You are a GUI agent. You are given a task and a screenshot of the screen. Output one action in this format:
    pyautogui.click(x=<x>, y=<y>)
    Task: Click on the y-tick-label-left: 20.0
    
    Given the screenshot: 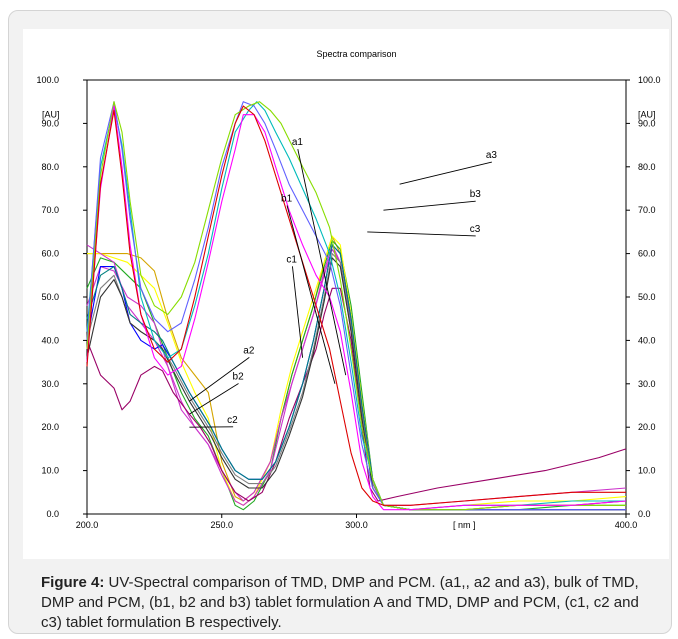 What is the action you would take?
    pyautogui.click(x=50, y=427)
    